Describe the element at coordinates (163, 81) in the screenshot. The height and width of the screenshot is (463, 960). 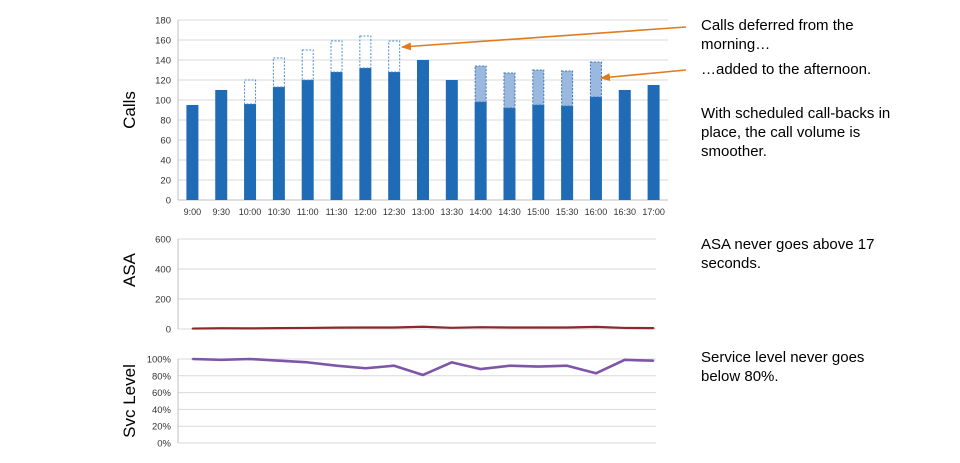
I see `calls-y-tick-label: 120` at that location.